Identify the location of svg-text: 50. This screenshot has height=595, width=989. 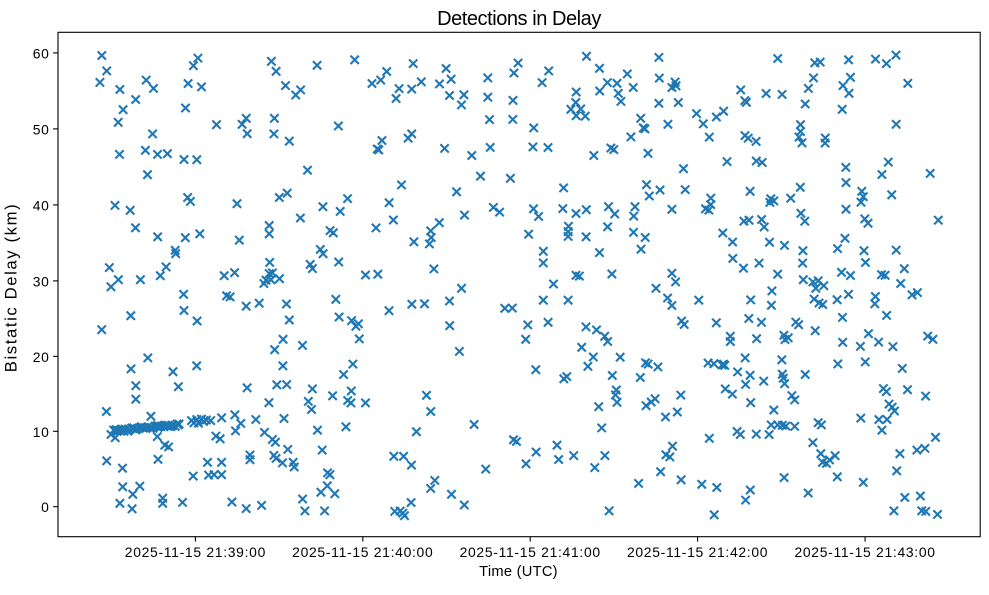
(41, 129).